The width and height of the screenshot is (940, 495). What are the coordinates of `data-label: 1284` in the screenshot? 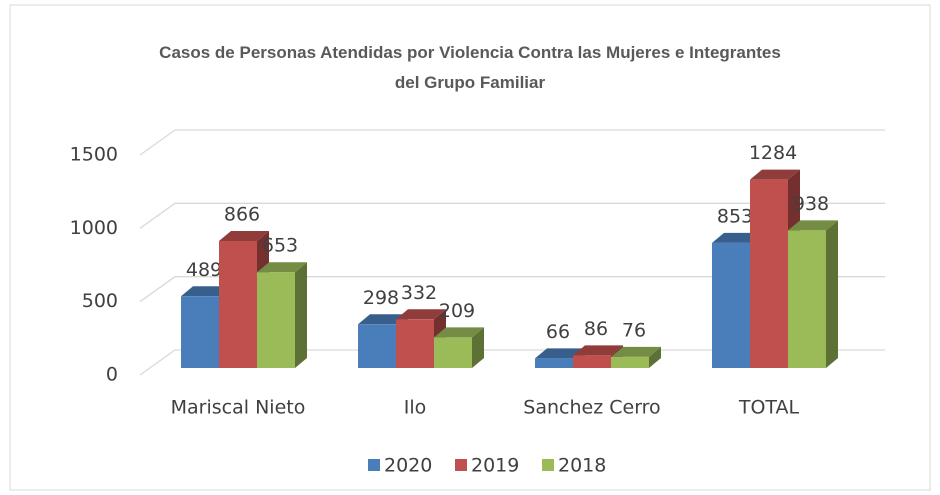 It's located at (773, 153).